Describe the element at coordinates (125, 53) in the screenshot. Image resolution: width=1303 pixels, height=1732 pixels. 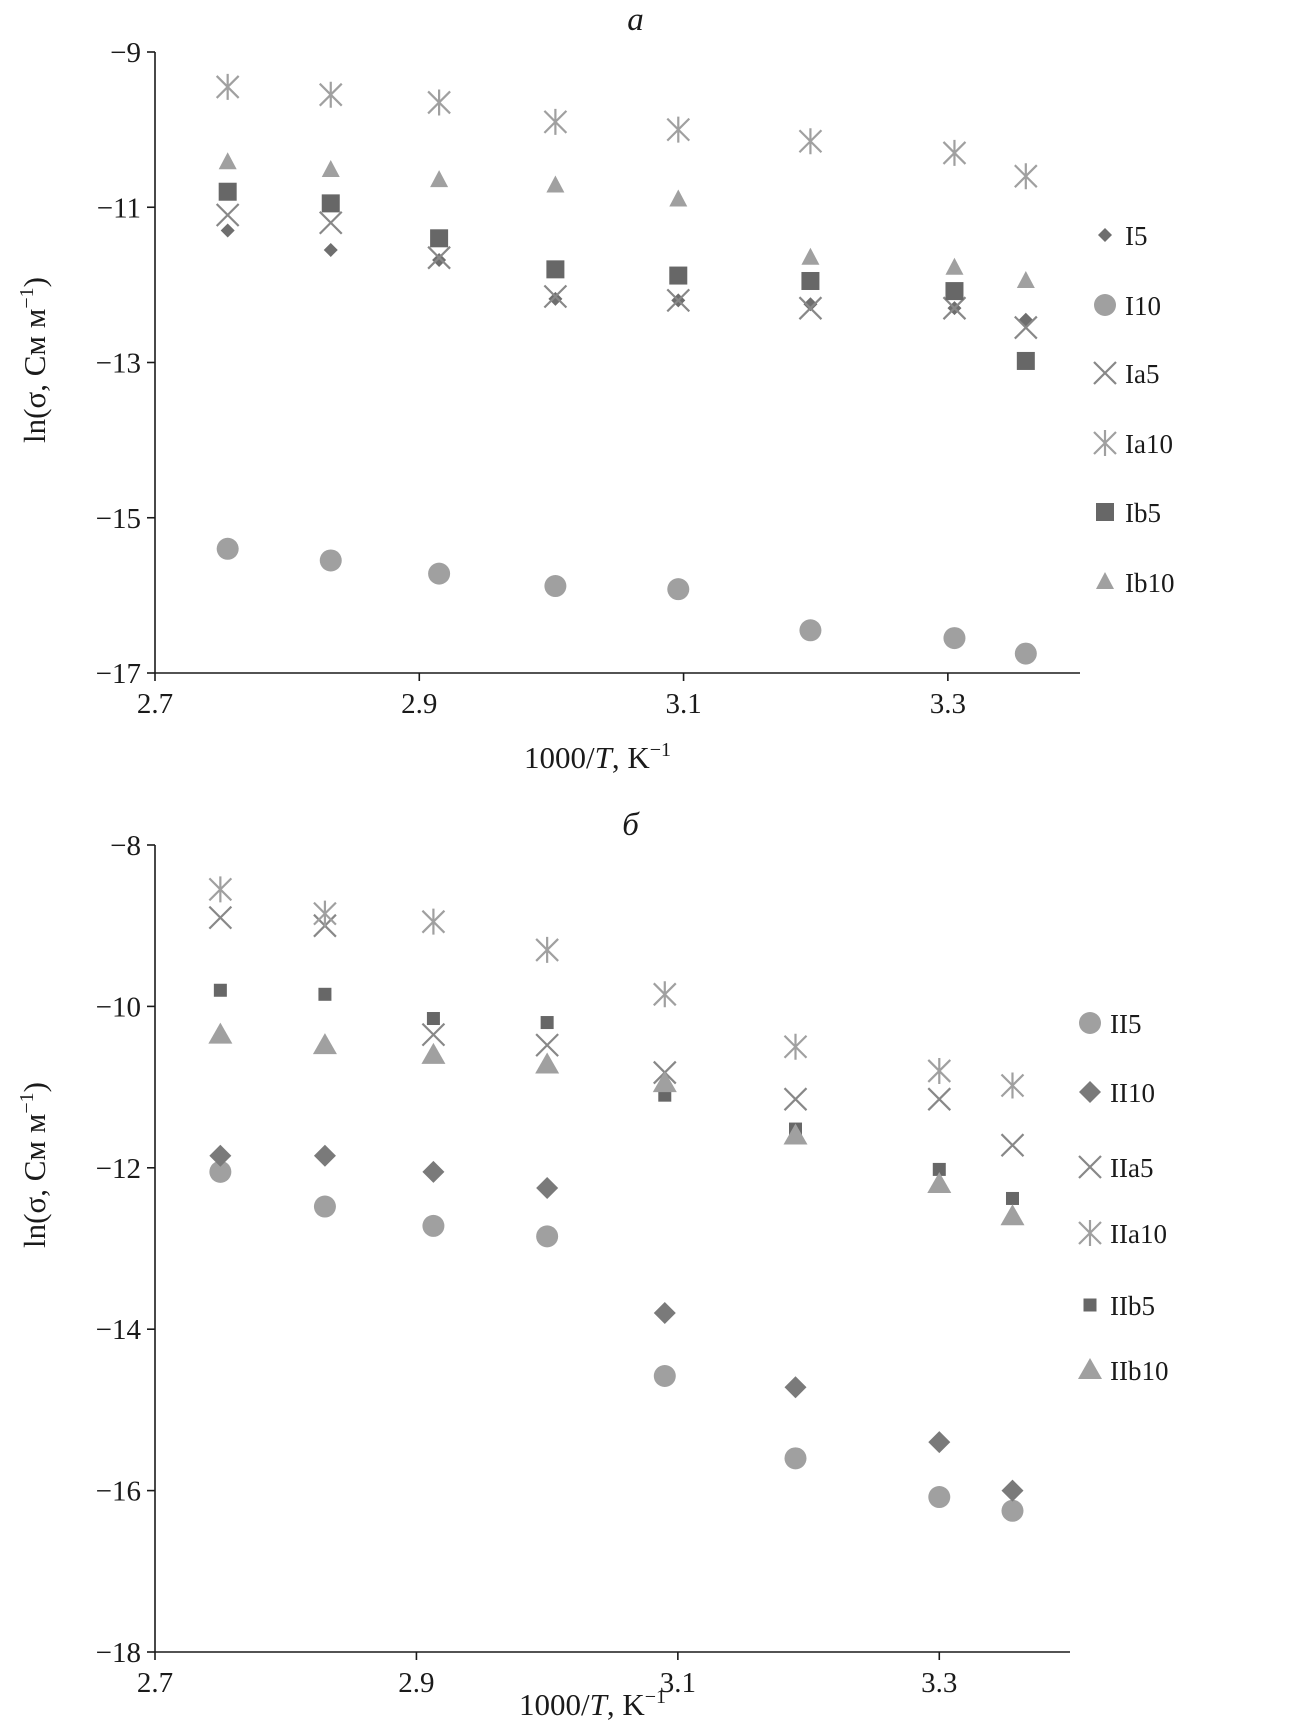
I see `y-tick-label: −9` at that location.